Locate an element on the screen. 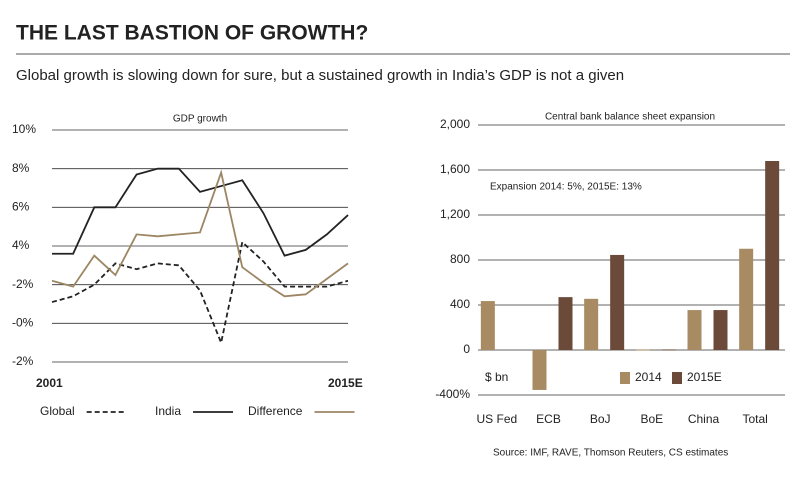 This screenshot has width=800, height=478. legend-label: 2014 is located at coordinates (648, 377).